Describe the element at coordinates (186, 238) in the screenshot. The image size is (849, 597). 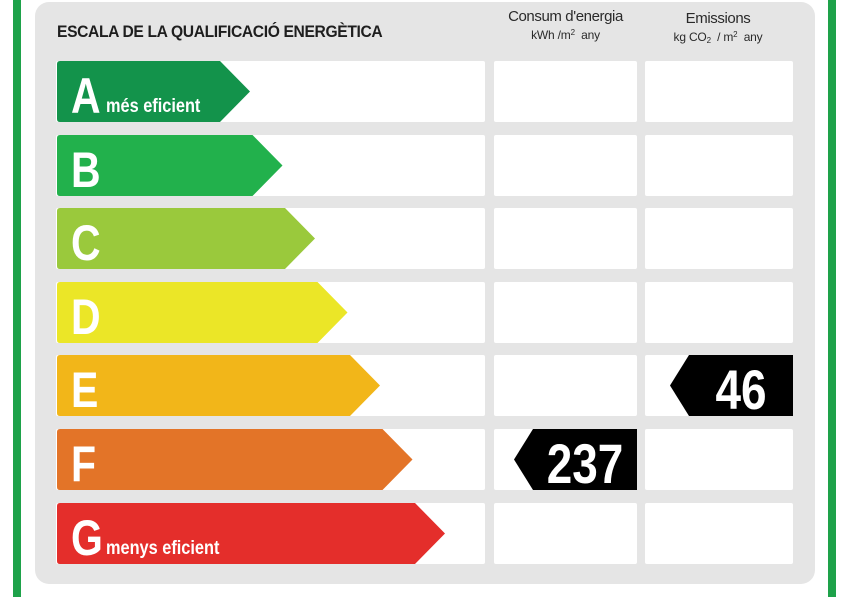
I see `class-arrow-c` at that location.